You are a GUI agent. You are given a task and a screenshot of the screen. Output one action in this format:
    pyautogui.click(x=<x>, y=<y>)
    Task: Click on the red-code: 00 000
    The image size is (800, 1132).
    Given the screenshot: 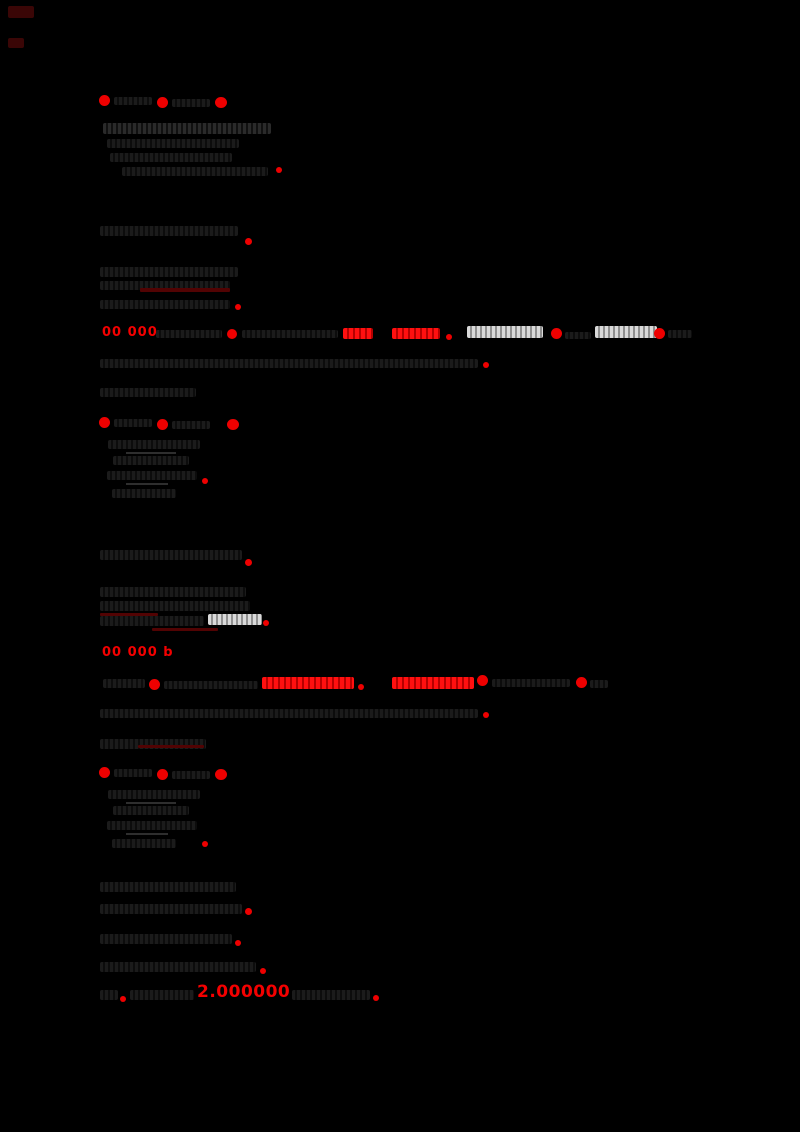 What is the action you would take?
    pyautogui.click(x=130, y=332)
    